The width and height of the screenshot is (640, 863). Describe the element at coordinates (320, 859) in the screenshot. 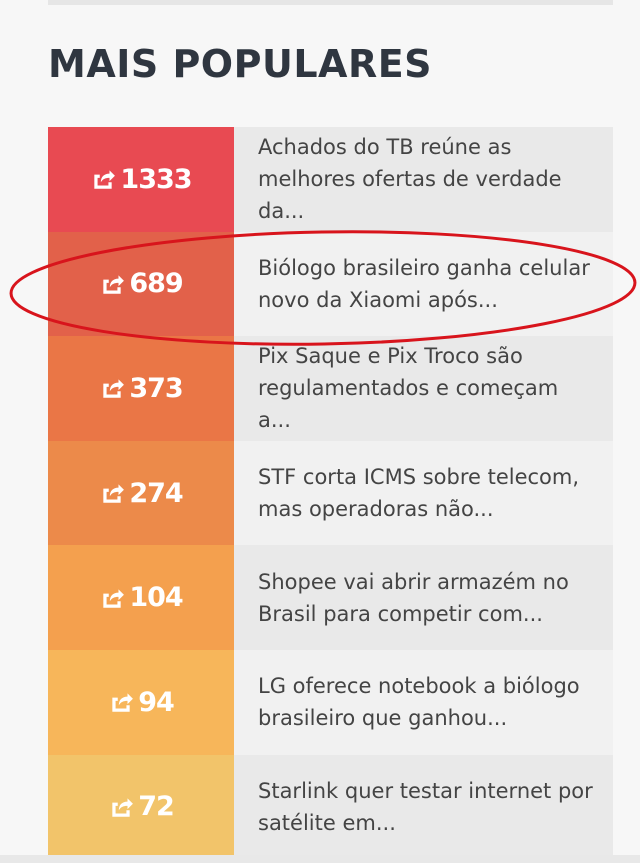

I see `bottom-divider` at that location.